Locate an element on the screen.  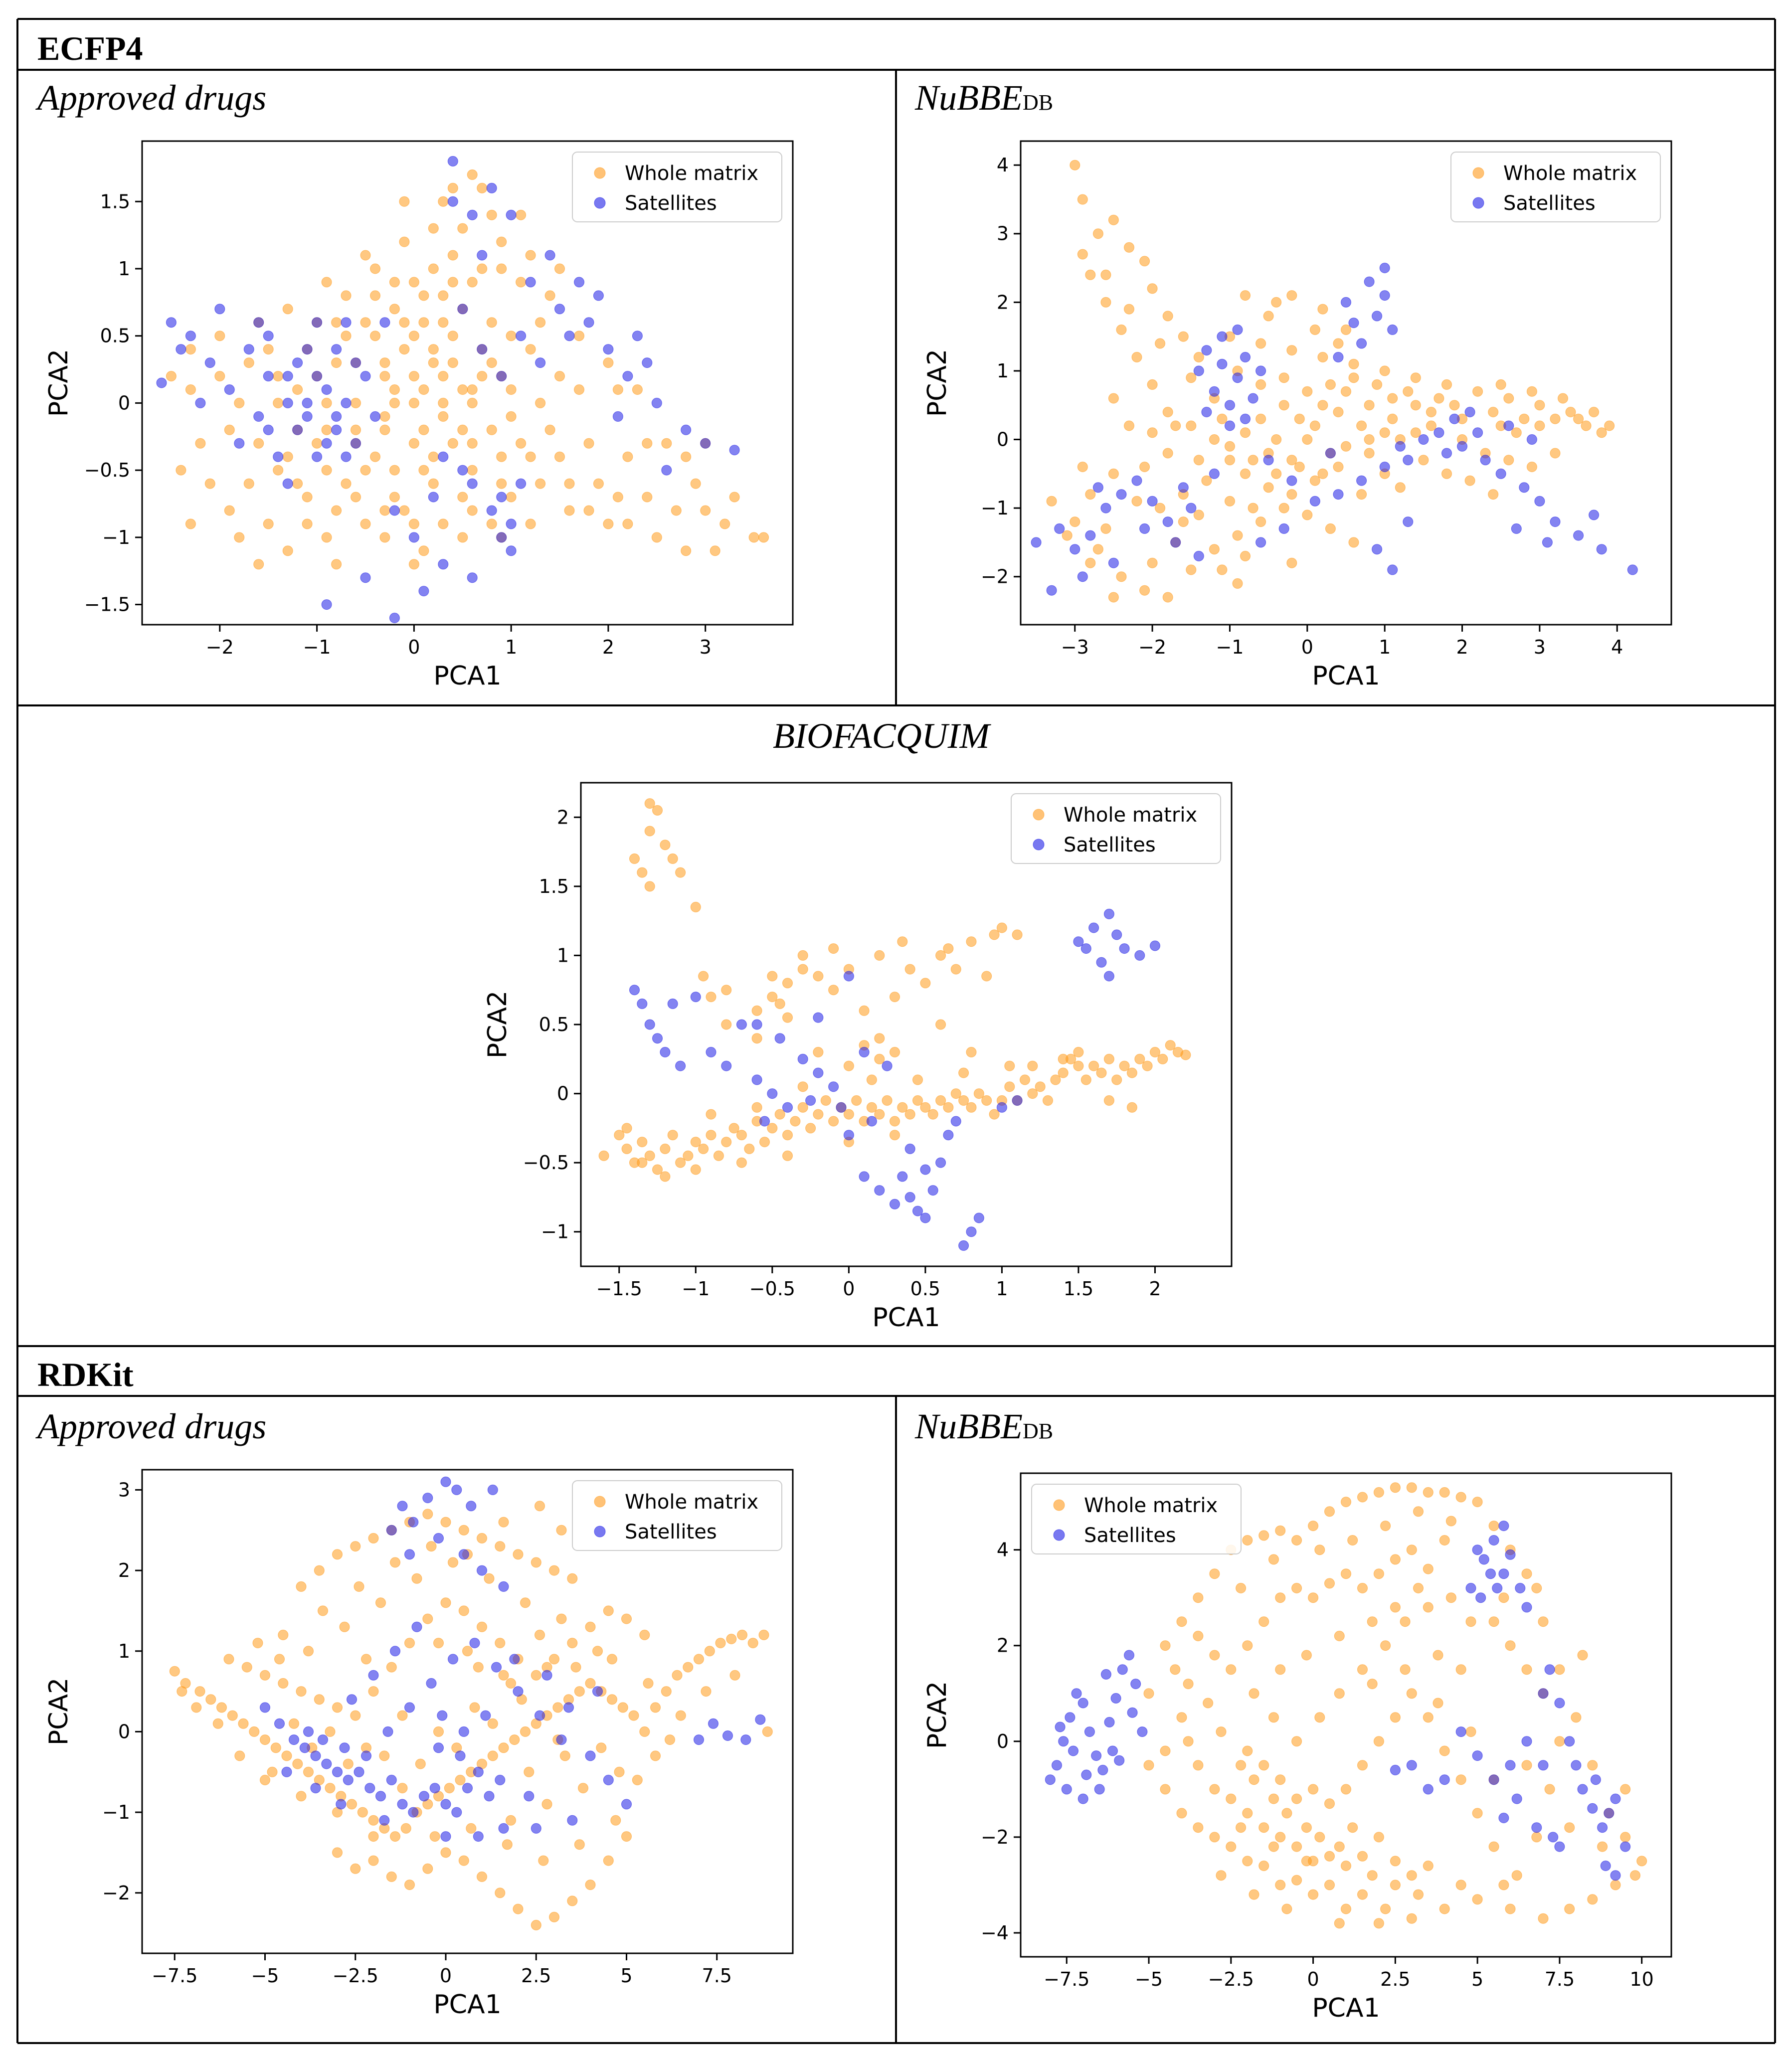
x-tick-label: 2 is located at coordinates (1462, 647).